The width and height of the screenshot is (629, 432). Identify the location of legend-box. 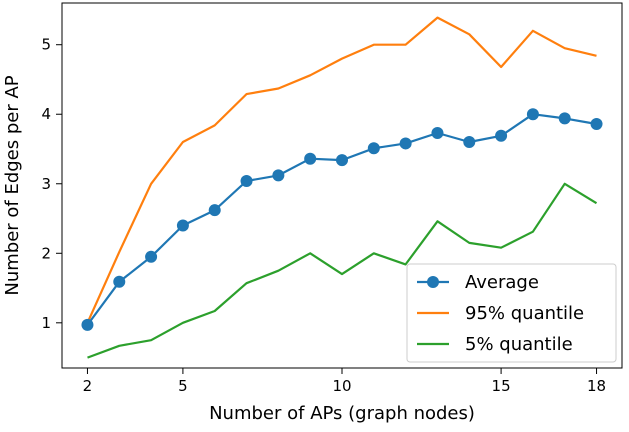
(511, 313).